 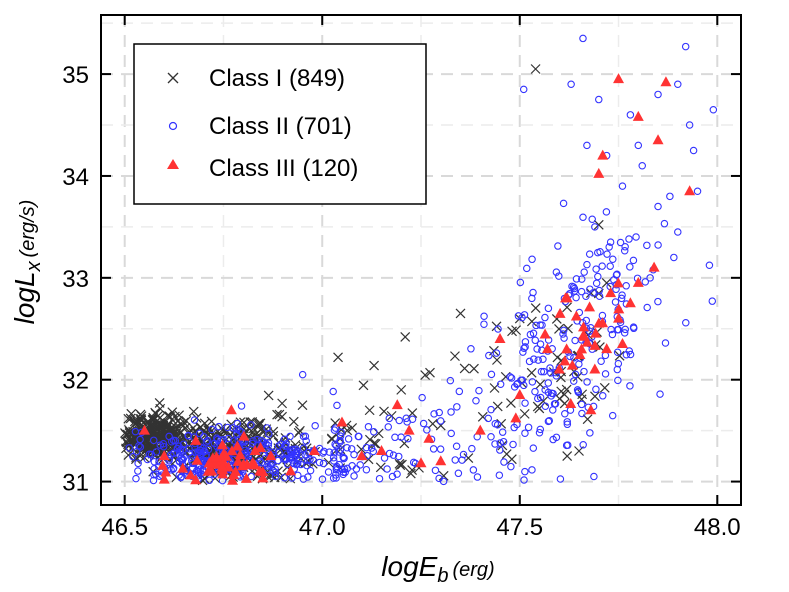 I want to click on y-tick-label: 34, so click(x=75, y=177).